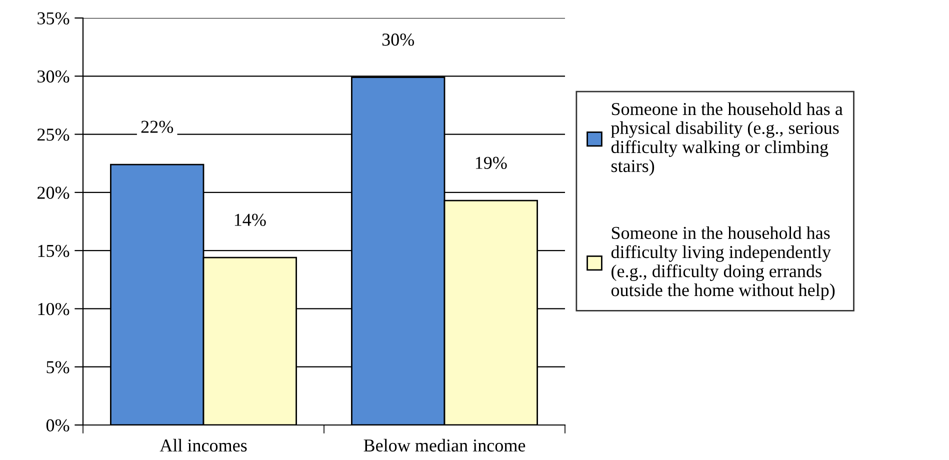 The height and width of the screenshot is (460, 949). Describe the element at coordinates (491, 163) in the screenshot. I see `data-label: 19%` at that location.